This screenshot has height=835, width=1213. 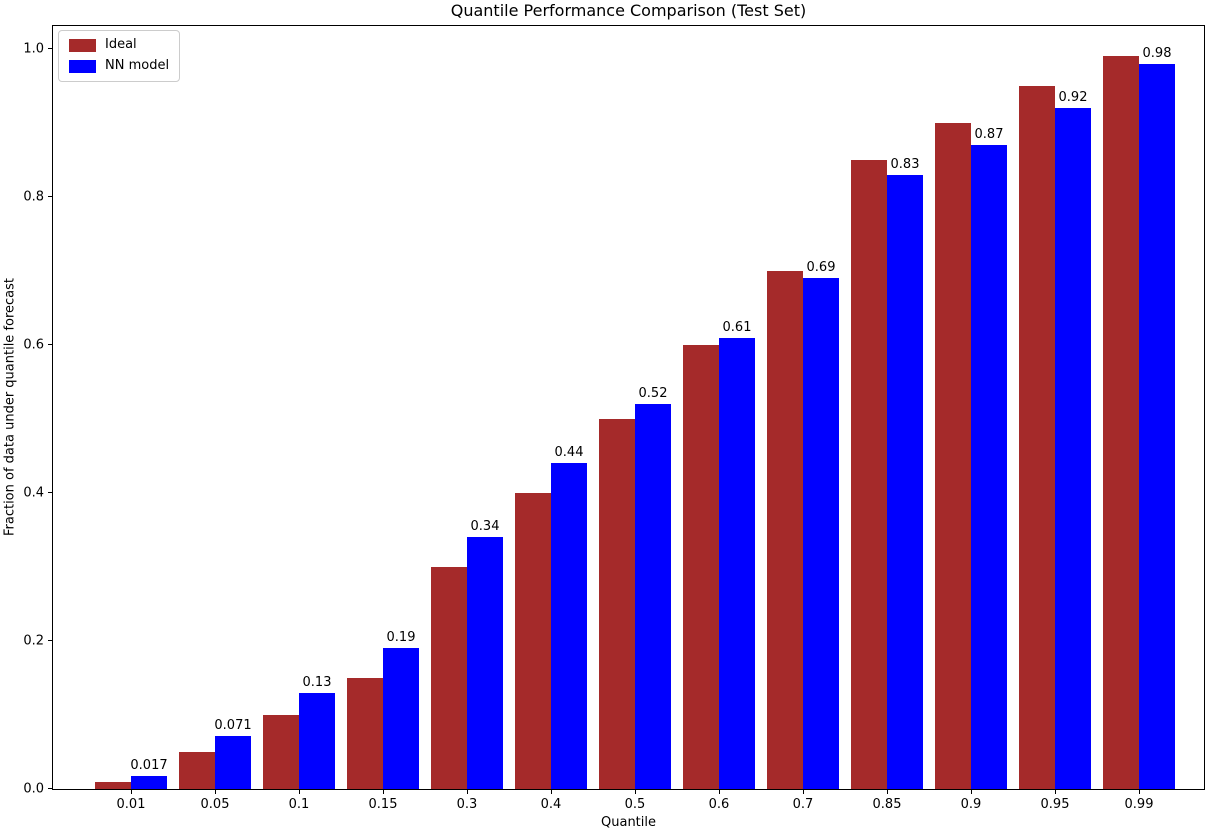 I want to click on x-tick-label: 0.01, so click(x=131, y=804).